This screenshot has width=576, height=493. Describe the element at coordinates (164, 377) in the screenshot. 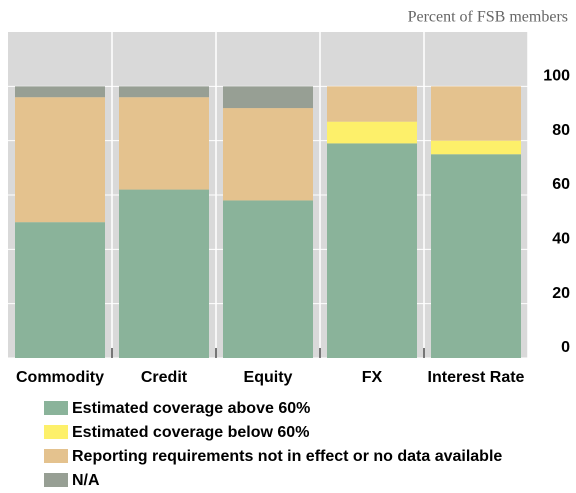

I see `x-tick-label: Credit` at that location.